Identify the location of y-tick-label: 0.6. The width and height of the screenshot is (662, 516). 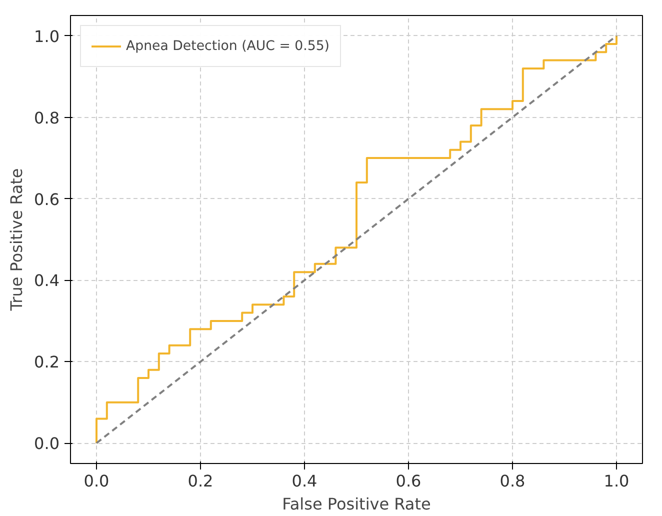
(47, 199).